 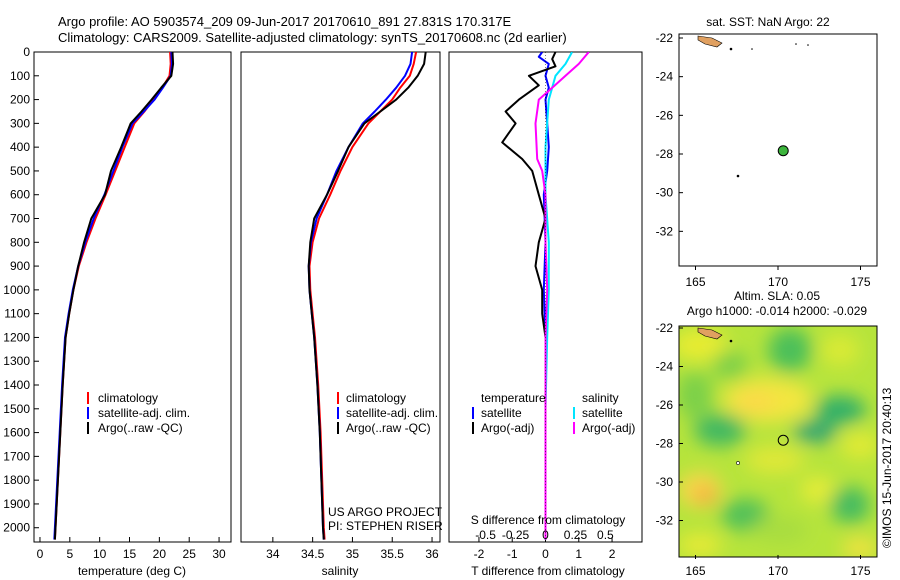 I want to click on depth-tick-label: 200, so click(x=20, y=100).